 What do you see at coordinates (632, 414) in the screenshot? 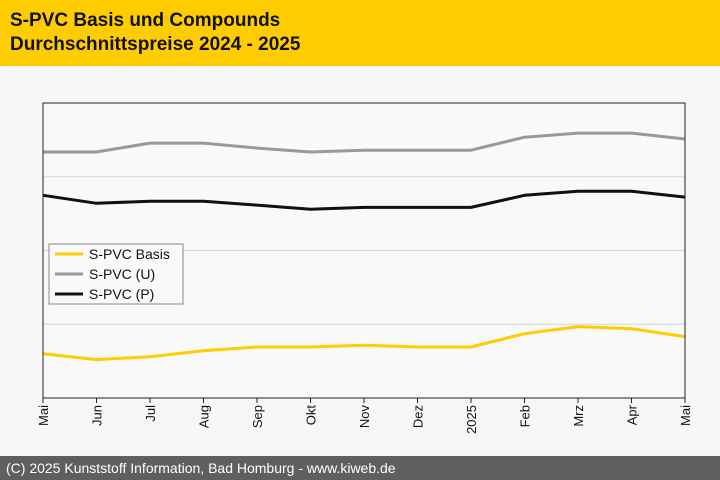
I see `x-tick-label: Apr` at bounding box center [632, 414].